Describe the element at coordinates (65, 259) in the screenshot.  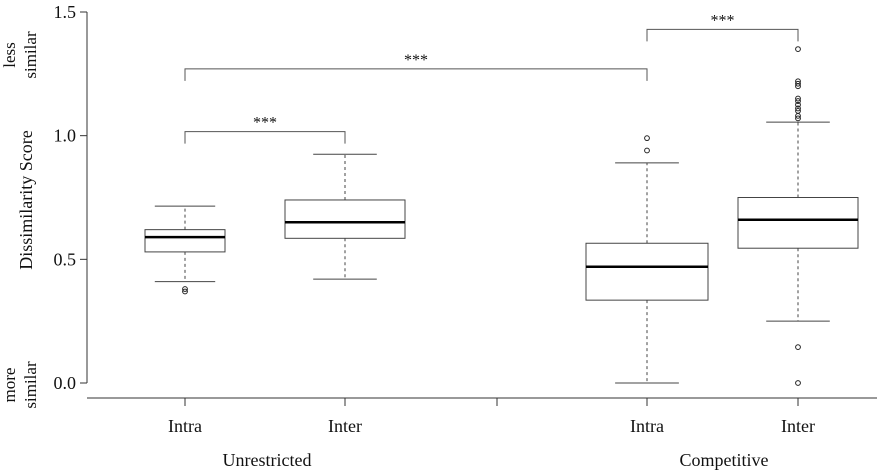
I see `y-tick-label: 0.5` at that location.